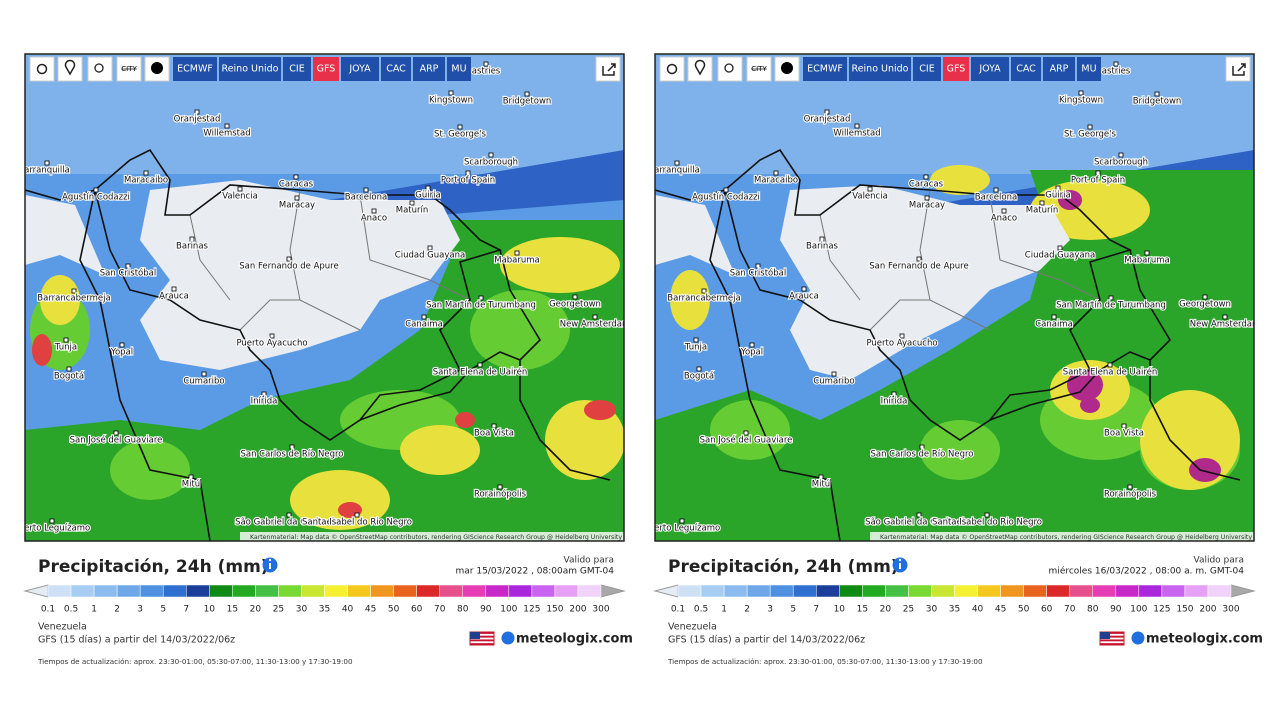 The width and height of the screenshot is (1280, 724). Describe the element at coordinates (1042, 211) in the screenshot. I see `city-label: Maturín` at that location.